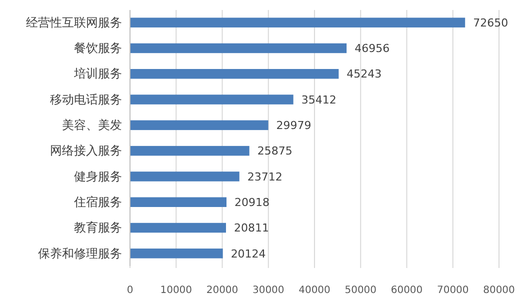 This screenshot has height=308, width=525. Describe the element at coordinates (252, 202) in the screenshot. I see `data-label: 20918` at that location.